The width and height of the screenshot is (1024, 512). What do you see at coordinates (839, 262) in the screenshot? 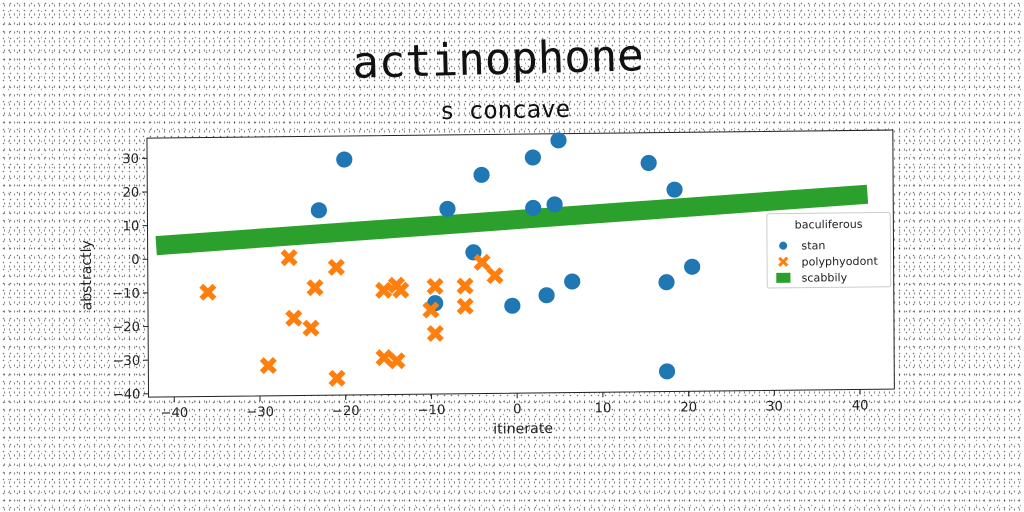
I see `legend-label-polyphyodont: polyphyodont` at bounding box center [839, 262].